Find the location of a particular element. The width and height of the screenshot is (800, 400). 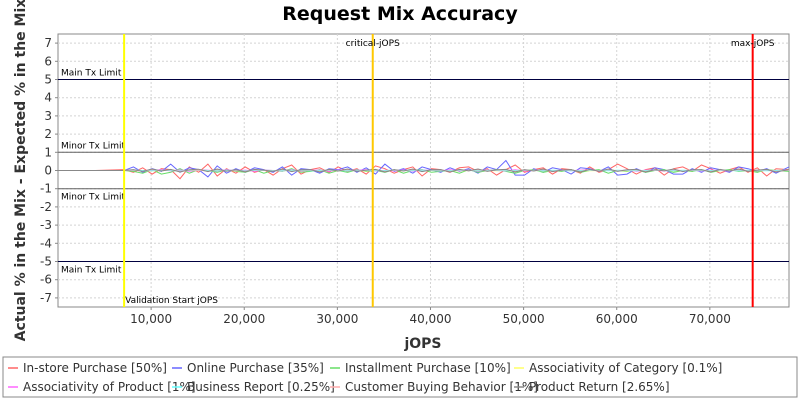

y-tick-label: 5 is located at coordinates (48, 80).